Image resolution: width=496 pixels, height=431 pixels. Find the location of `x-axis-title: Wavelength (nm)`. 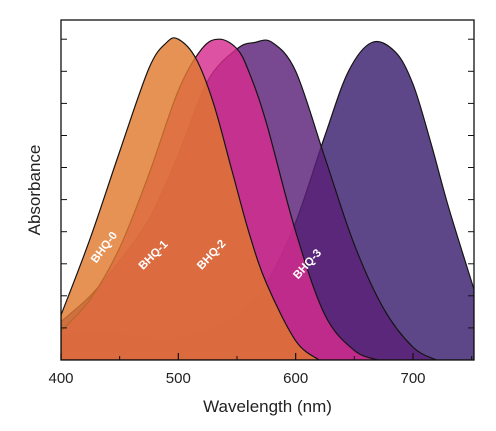

x-axis-title: Wavelength (nm) is located at coordinates (267, 406).